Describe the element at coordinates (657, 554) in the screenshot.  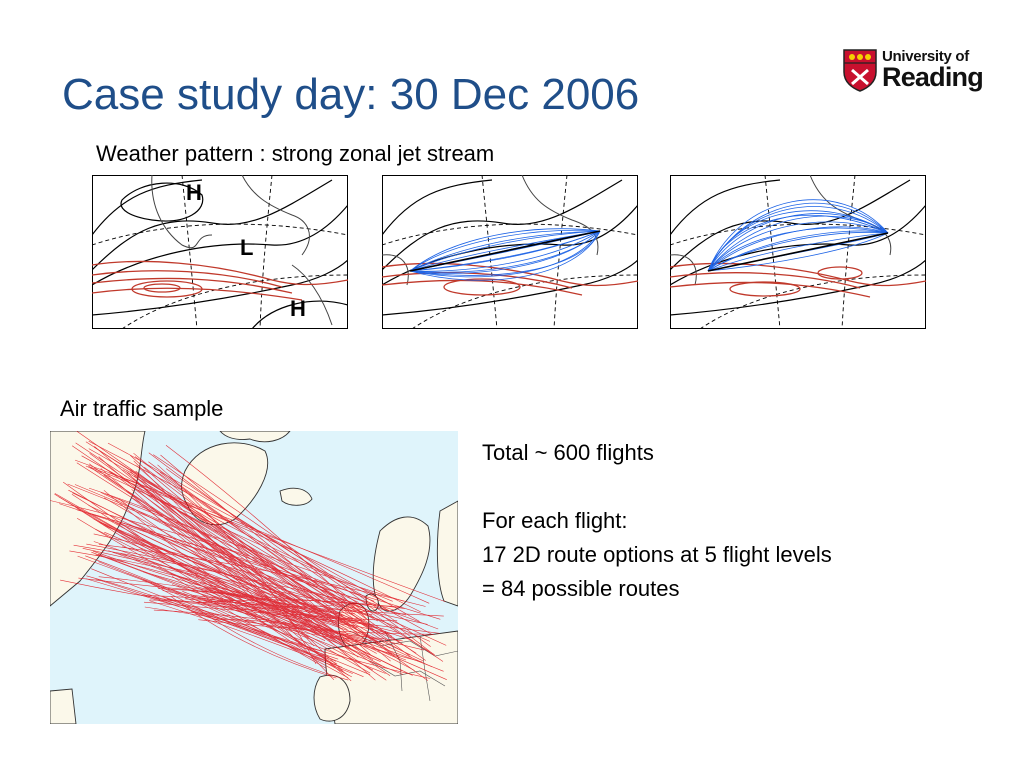
I see `route-options-text: 17 2D route options at 5 flight levels` at that location.